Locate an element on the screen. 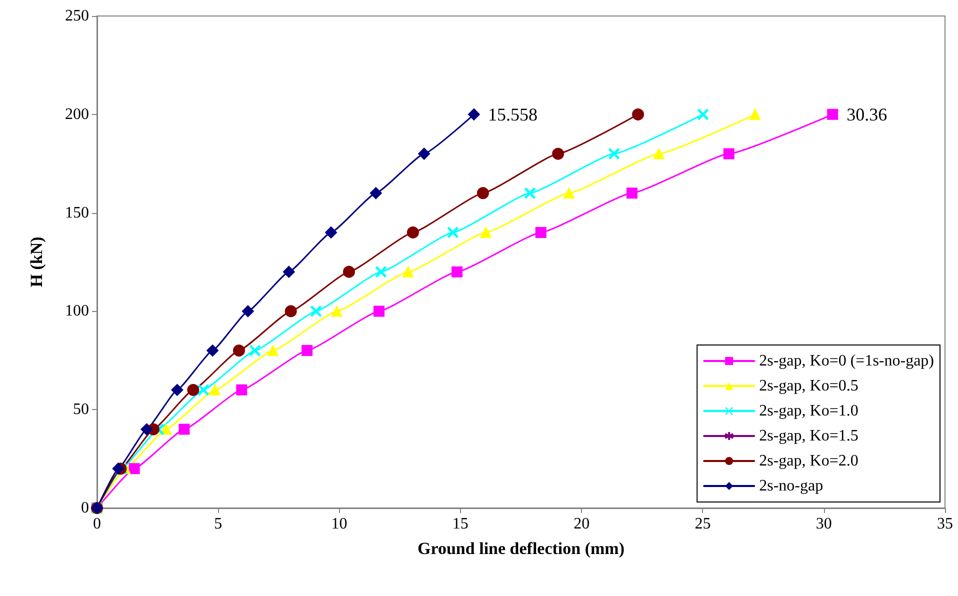 The width and height of the screenshot is (958, 596). y-tick-label: 200 is located at coordinates (77, 114).